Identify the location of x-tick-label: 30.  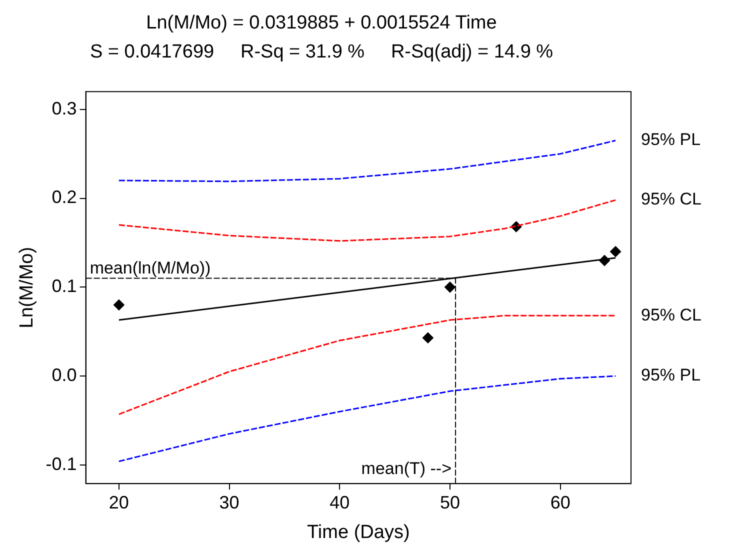
(229, 502).